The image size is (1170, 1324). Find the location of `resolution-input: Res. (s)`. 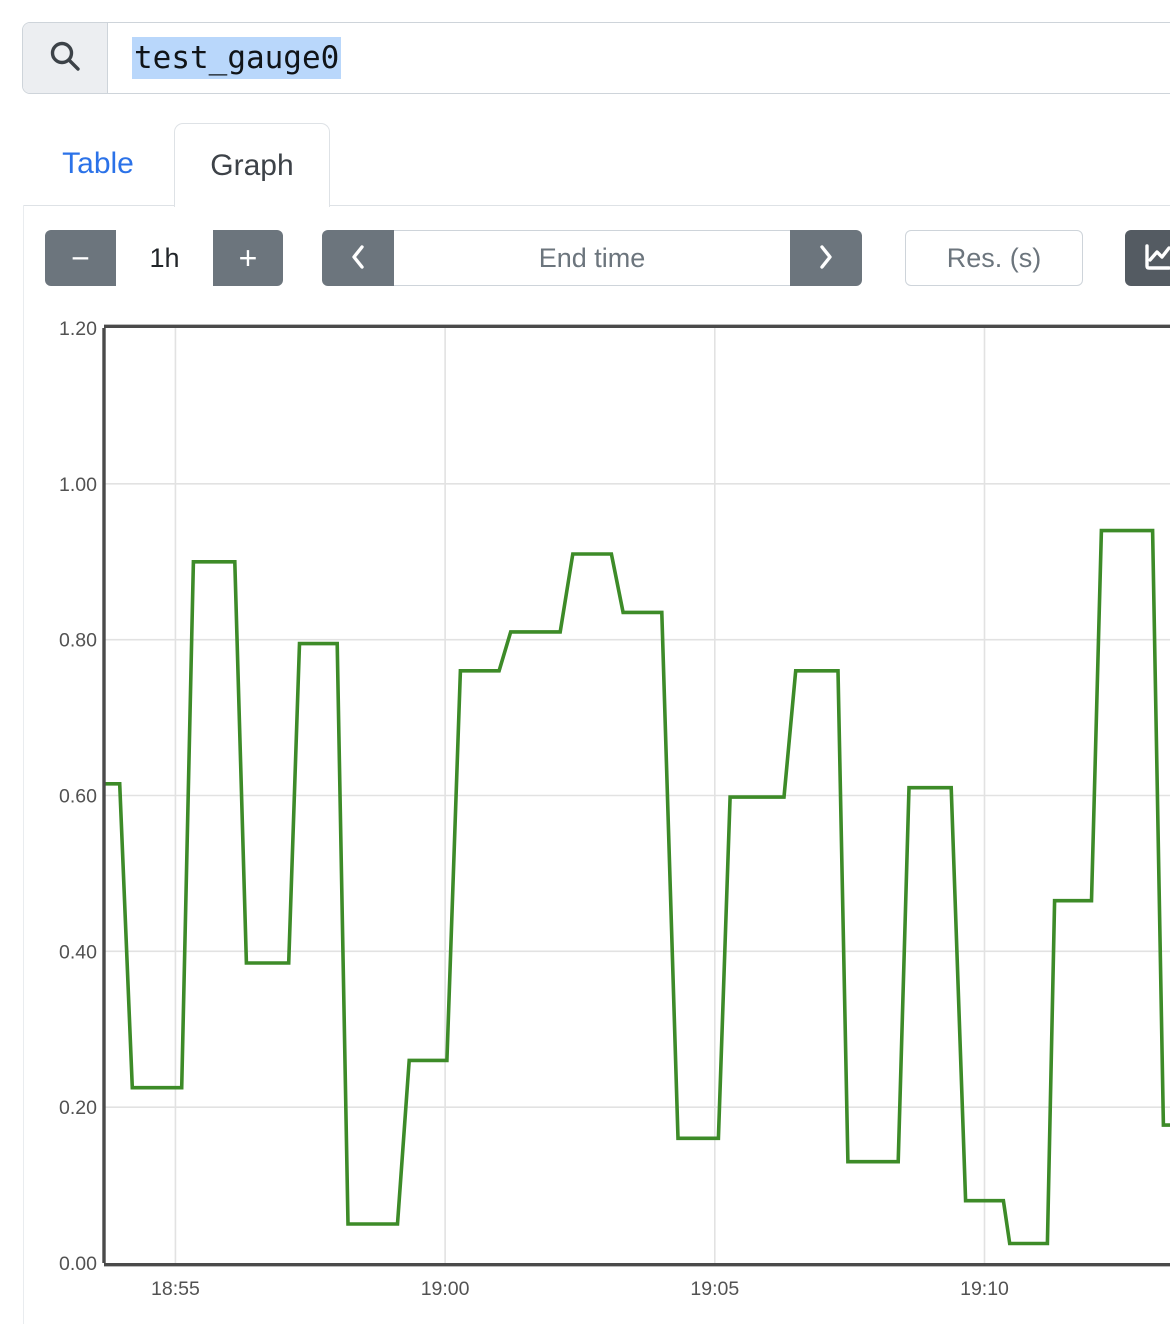

resolution-input: Res. (s) is located at coordinates (994, 258).